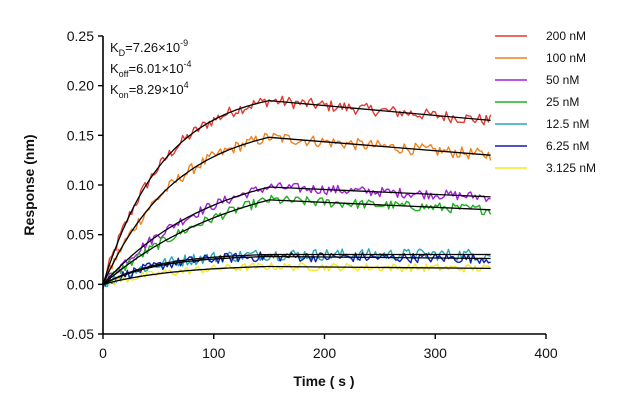 The image size is (618, 417). Describe the element at coordinates (80, 86) in the screenshot. I see `y-tick-label: 0.20` at that location.